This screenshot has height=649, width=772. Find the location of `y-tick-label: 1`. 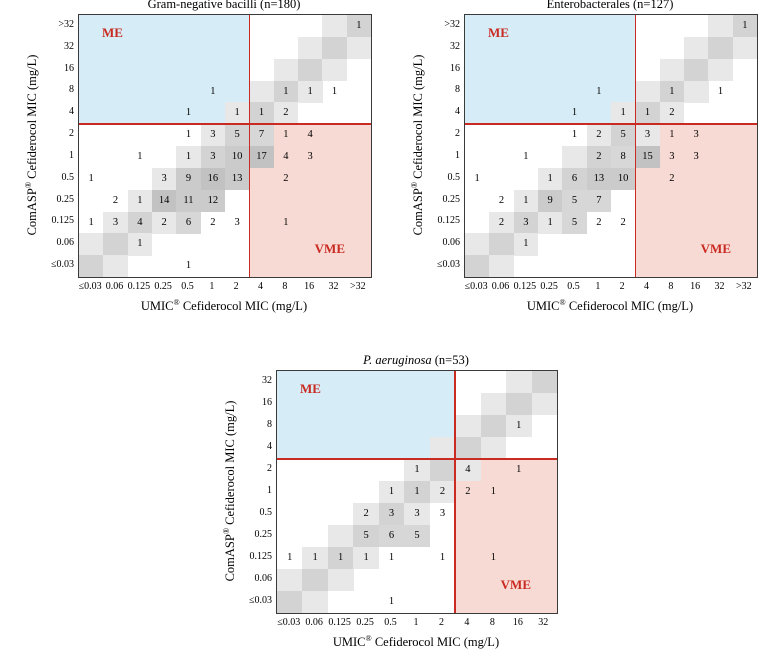

y-tick-label: 1 is located at coordinates (457, 155).